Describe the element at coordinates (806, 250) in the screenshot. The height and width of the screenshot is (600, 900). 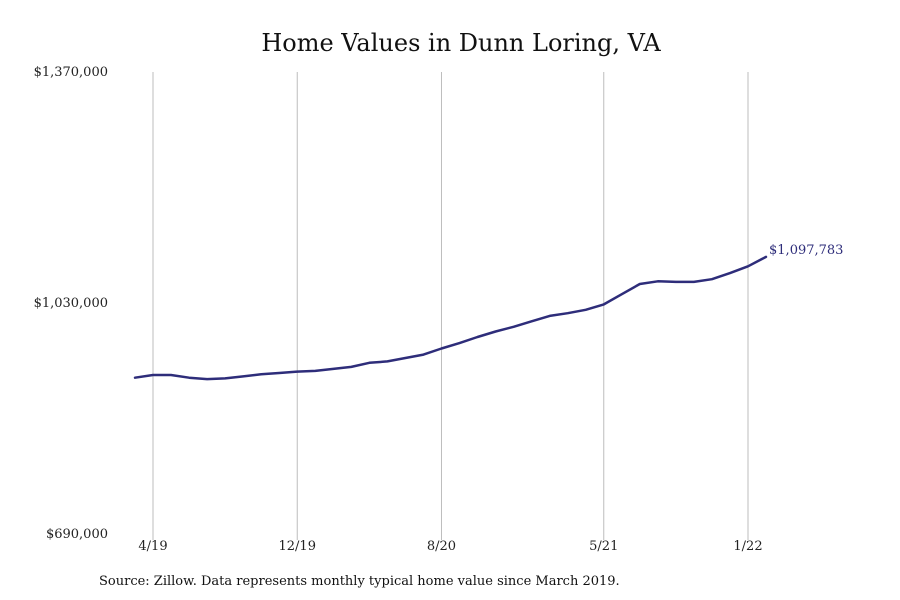
I see `end-value-label: $1,097,783` at that location.